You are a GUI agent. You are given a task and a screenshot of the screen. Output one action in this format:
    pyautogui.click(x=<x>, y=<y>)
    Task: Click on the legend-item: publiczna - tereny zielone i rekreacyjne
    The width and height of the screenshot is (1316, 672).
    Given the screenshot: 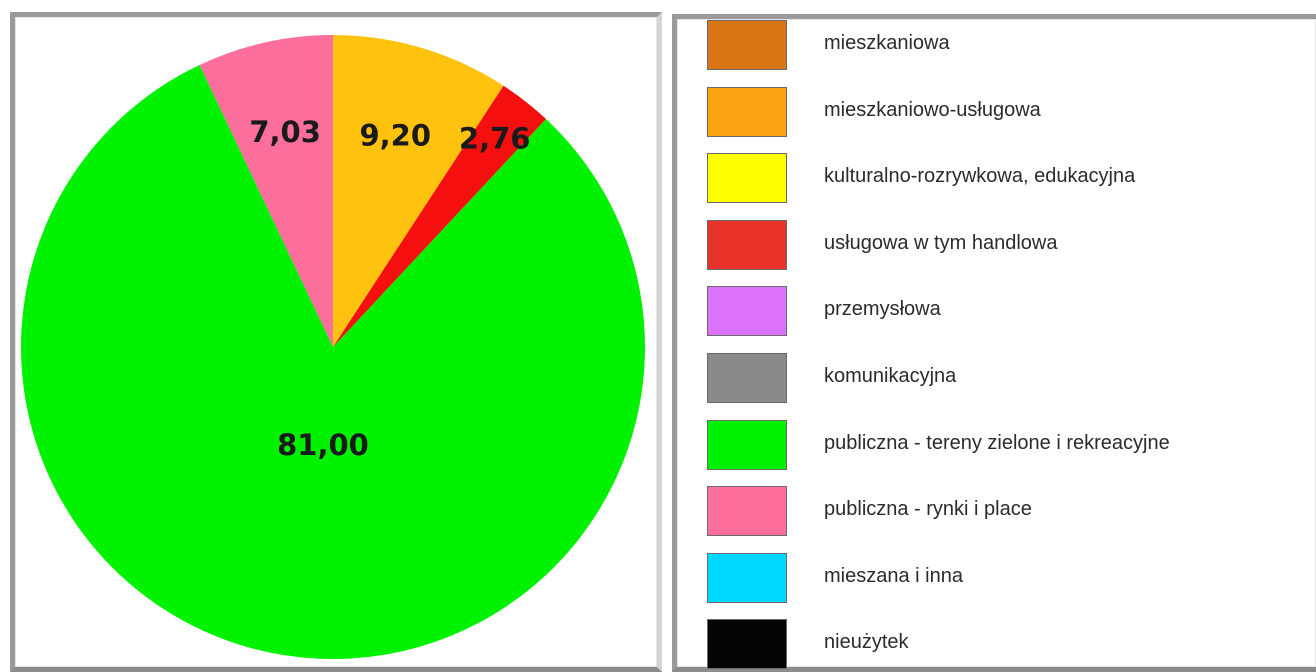 What is the action you would take?
    pyautogui.click(x=1003, y=445)
    